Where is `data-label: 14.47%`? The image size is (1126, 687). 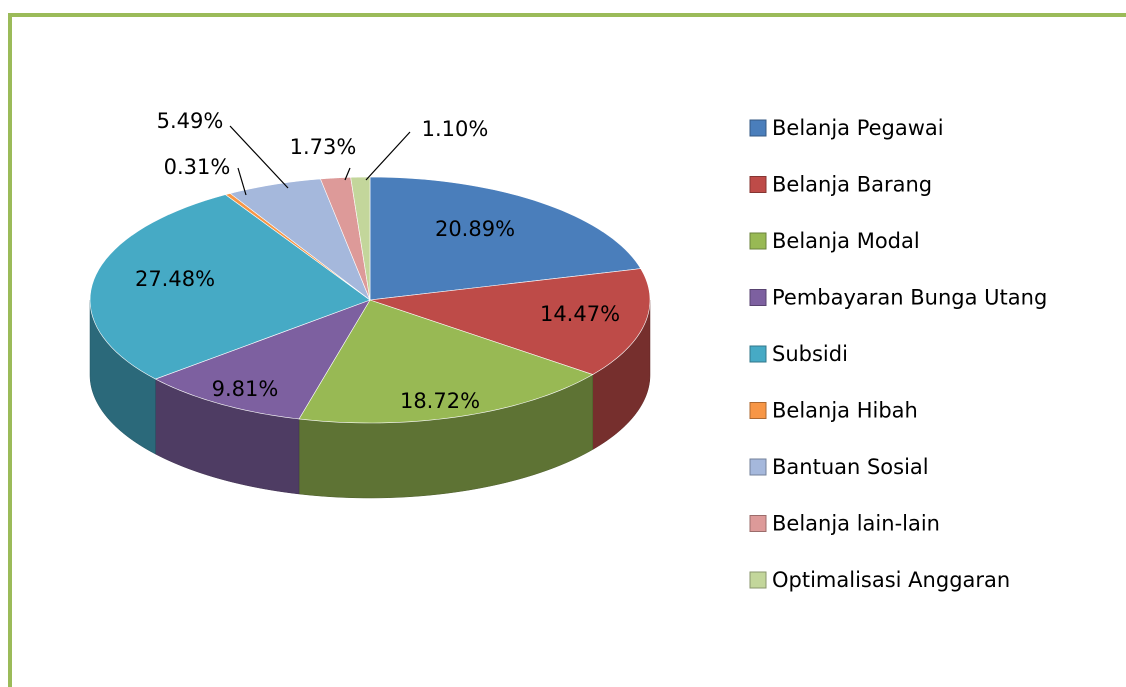
data-label: 14.47% is located at coordinates (580, 314).